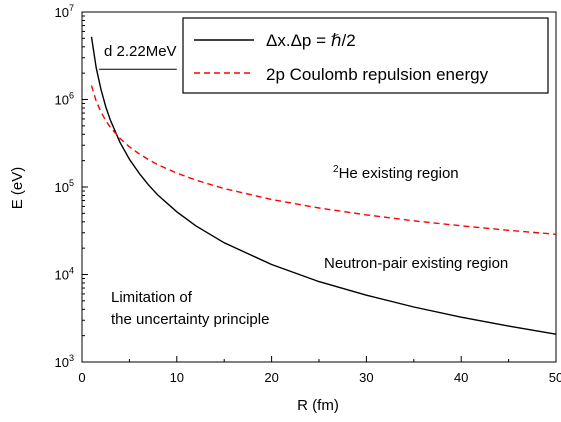 Image resolution: width=561 pixels, height=422 pixels. Describe the element at coordinates (152, 297) in the screenshot. I see `uncertainty-label-line1: Limitation of` at that location.